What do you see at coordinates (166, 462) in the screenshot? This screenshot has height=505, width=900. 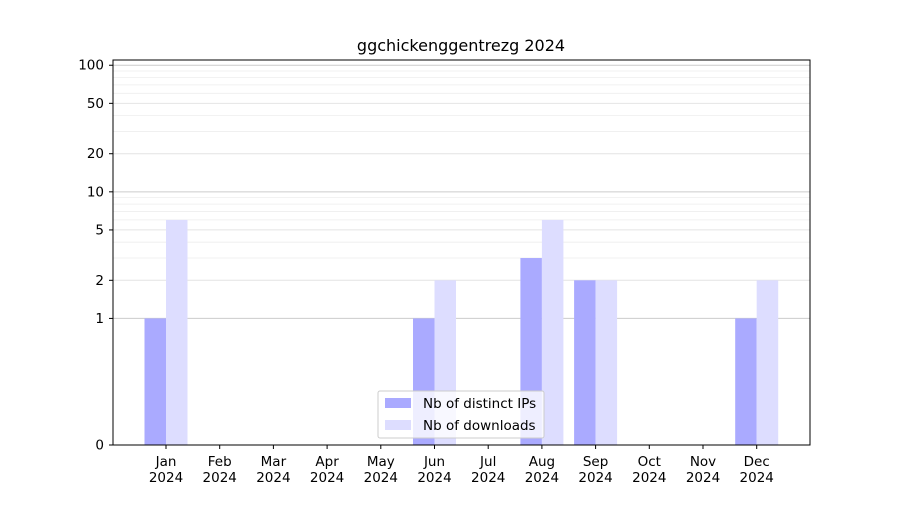 I see `x-tick-label-month: Jan` at bounding box center [166, 462].